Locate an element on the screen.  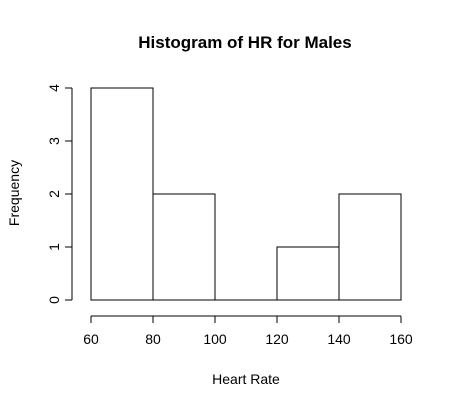
x-tick-label-3: 120 is located at coordinates (277, 339).